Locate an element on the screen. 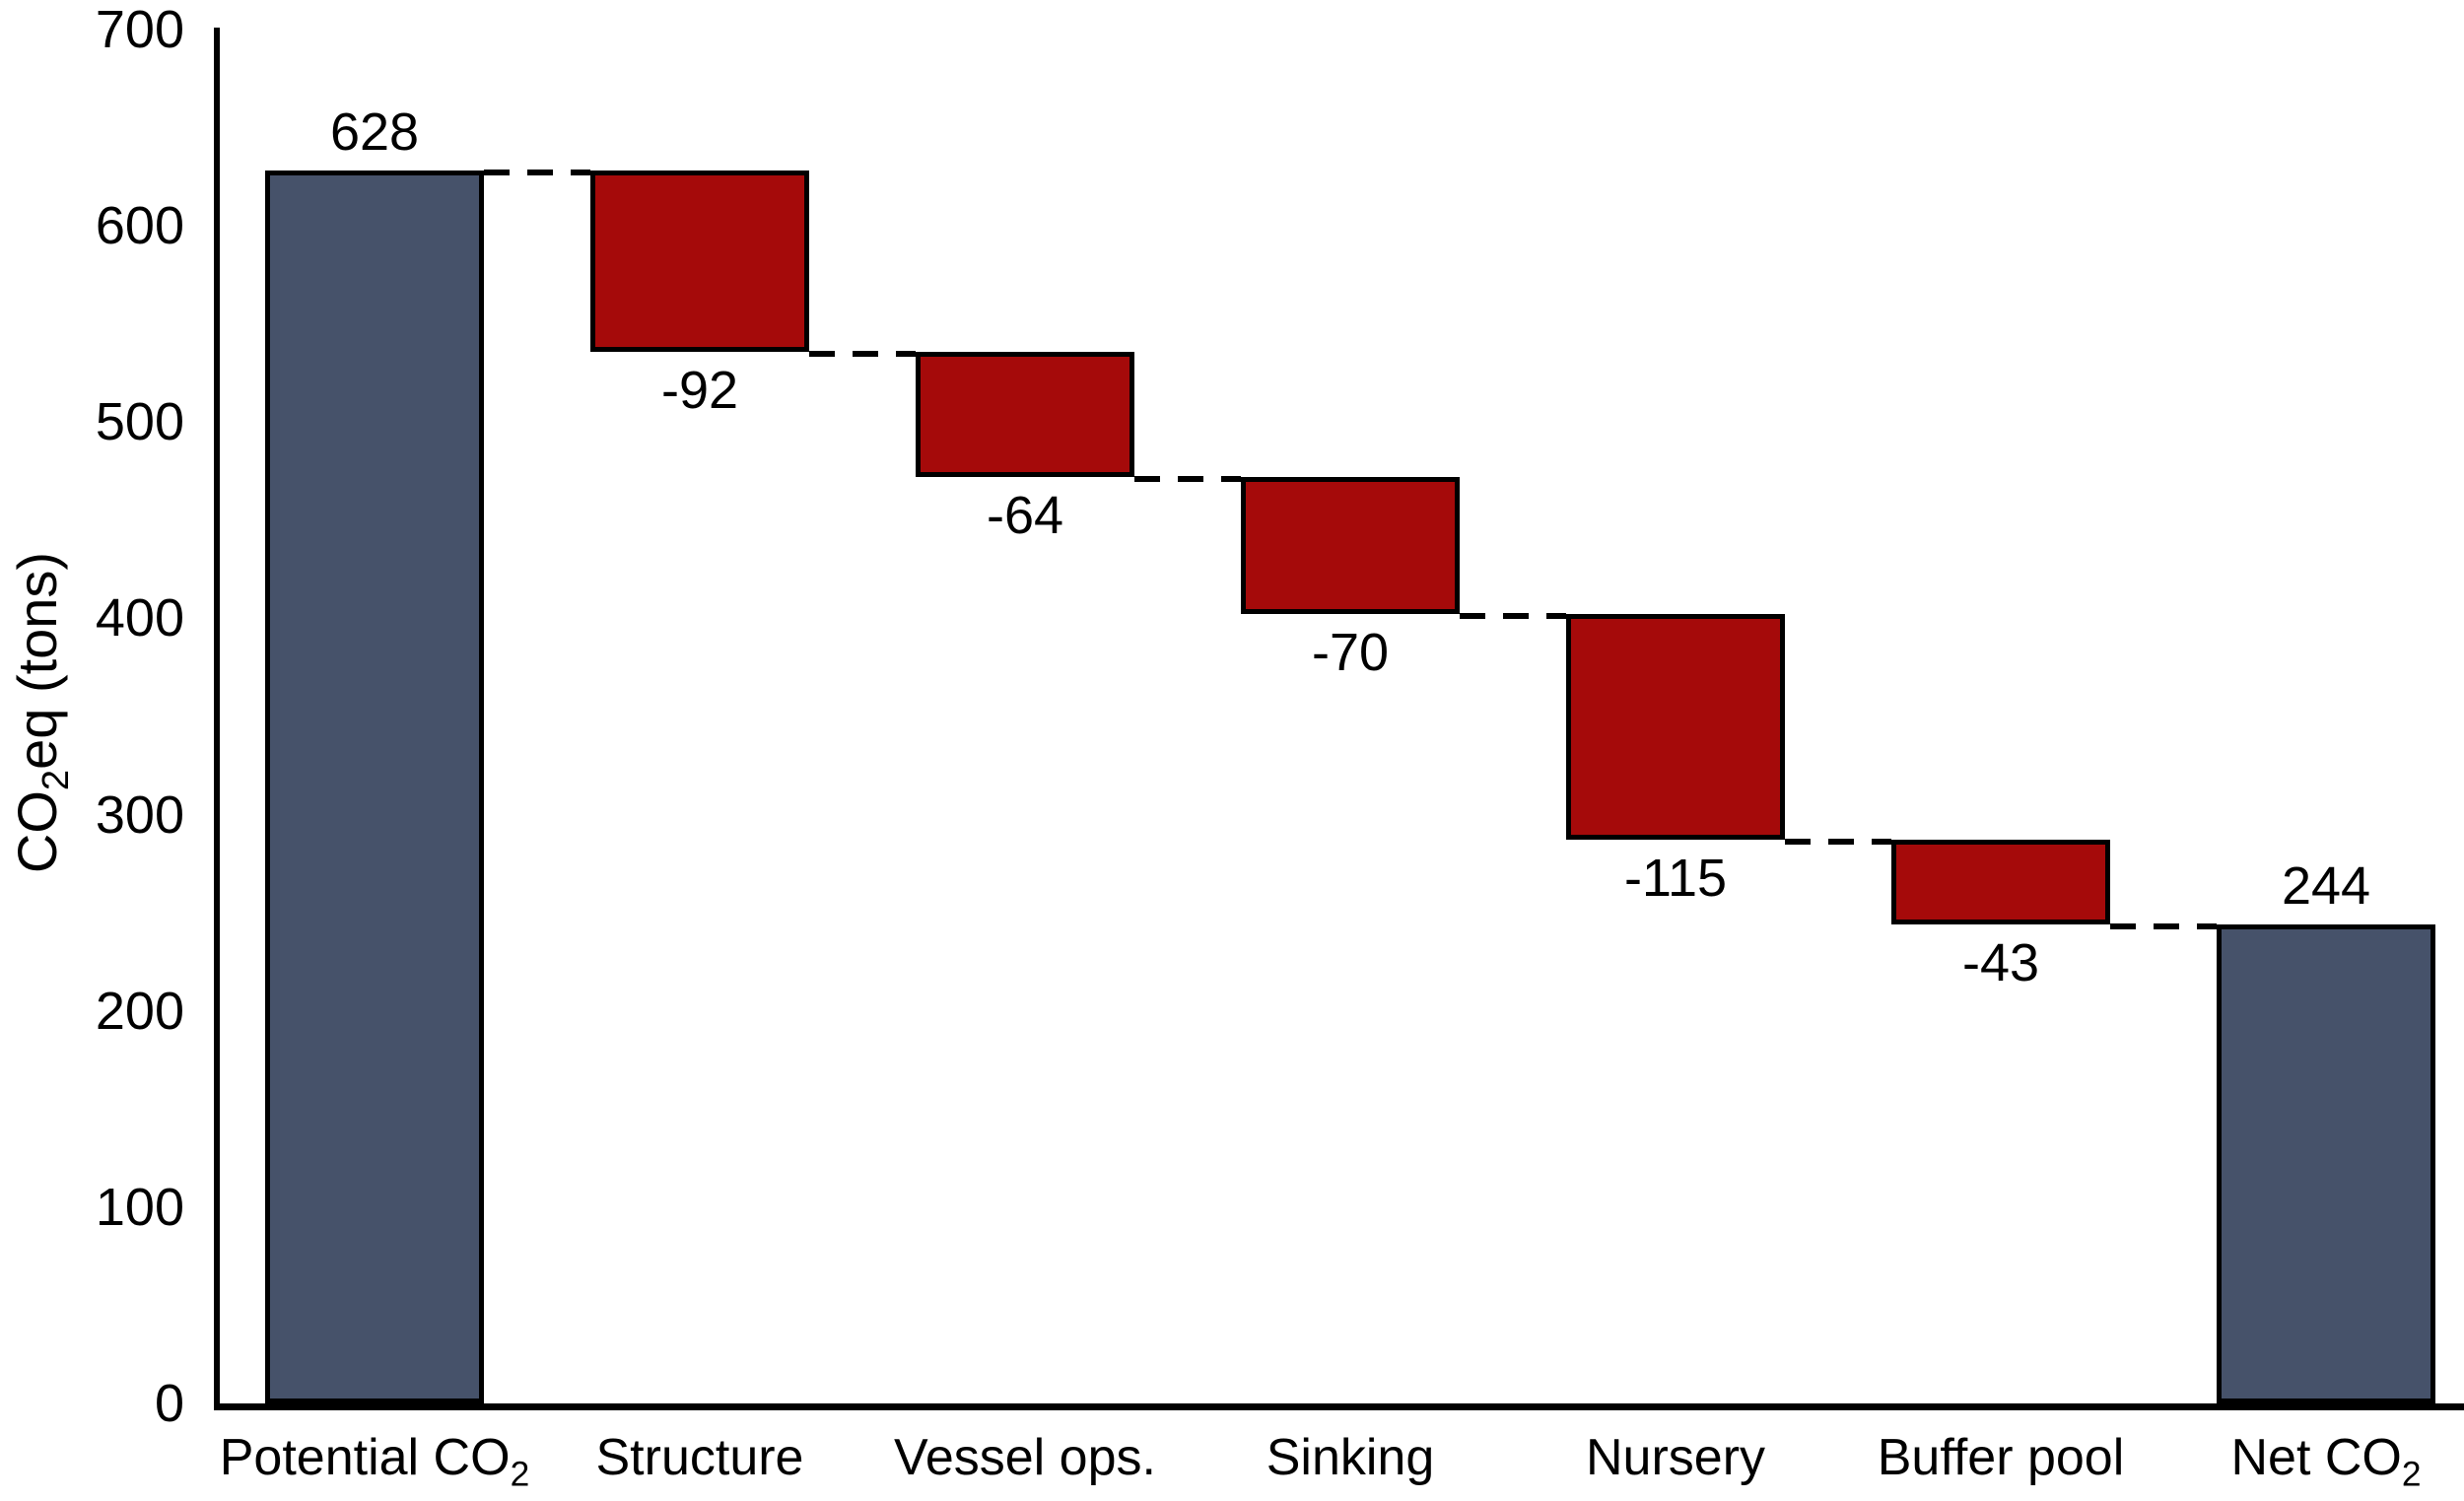  y-tick-label: 700 is located at coordinates (139, 29).